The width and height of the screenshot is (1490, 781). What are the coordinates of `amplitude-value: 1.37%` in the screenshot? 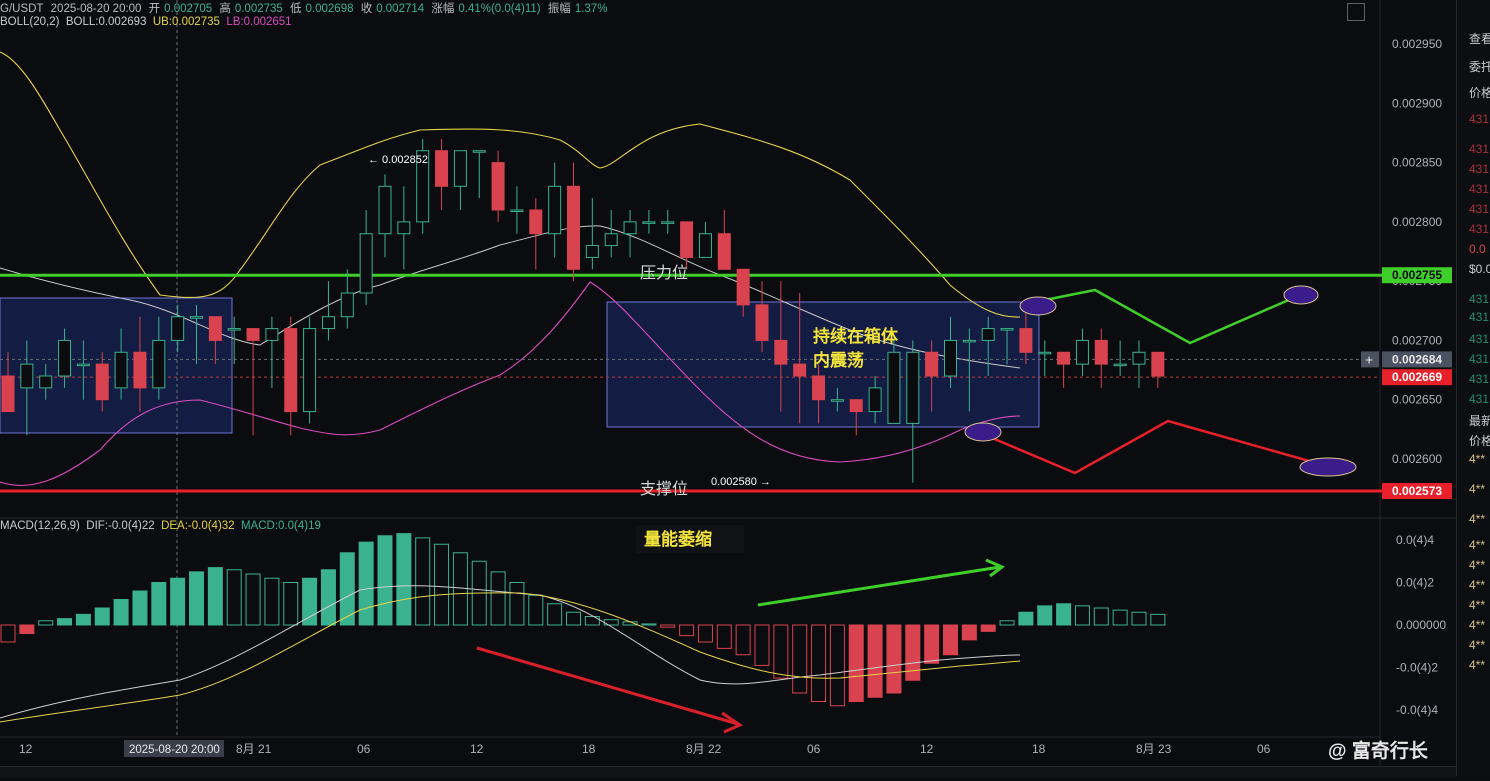 It's located at (591, 9).